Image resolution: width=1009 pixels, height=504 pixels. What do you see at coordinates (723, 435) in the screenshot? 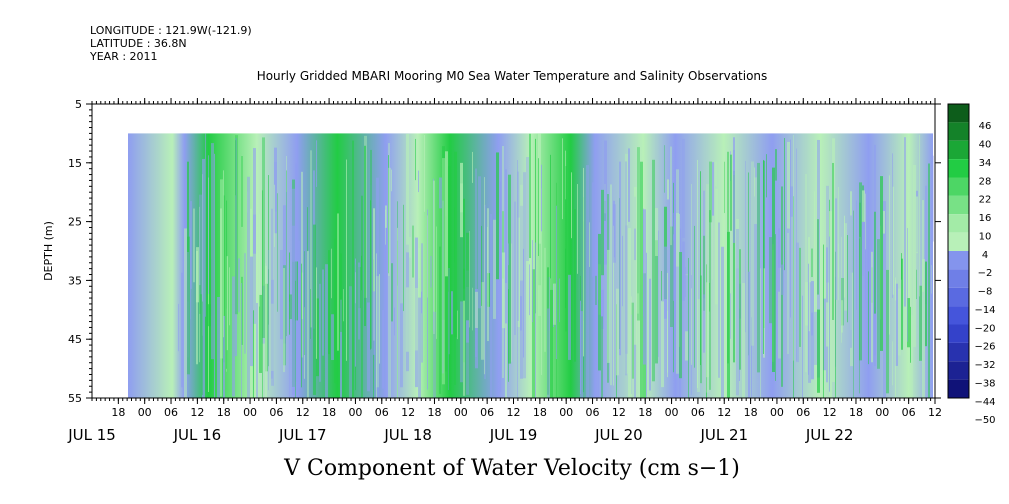
I see `x-day-label: JUL 21` at bounding box center [723, 435].